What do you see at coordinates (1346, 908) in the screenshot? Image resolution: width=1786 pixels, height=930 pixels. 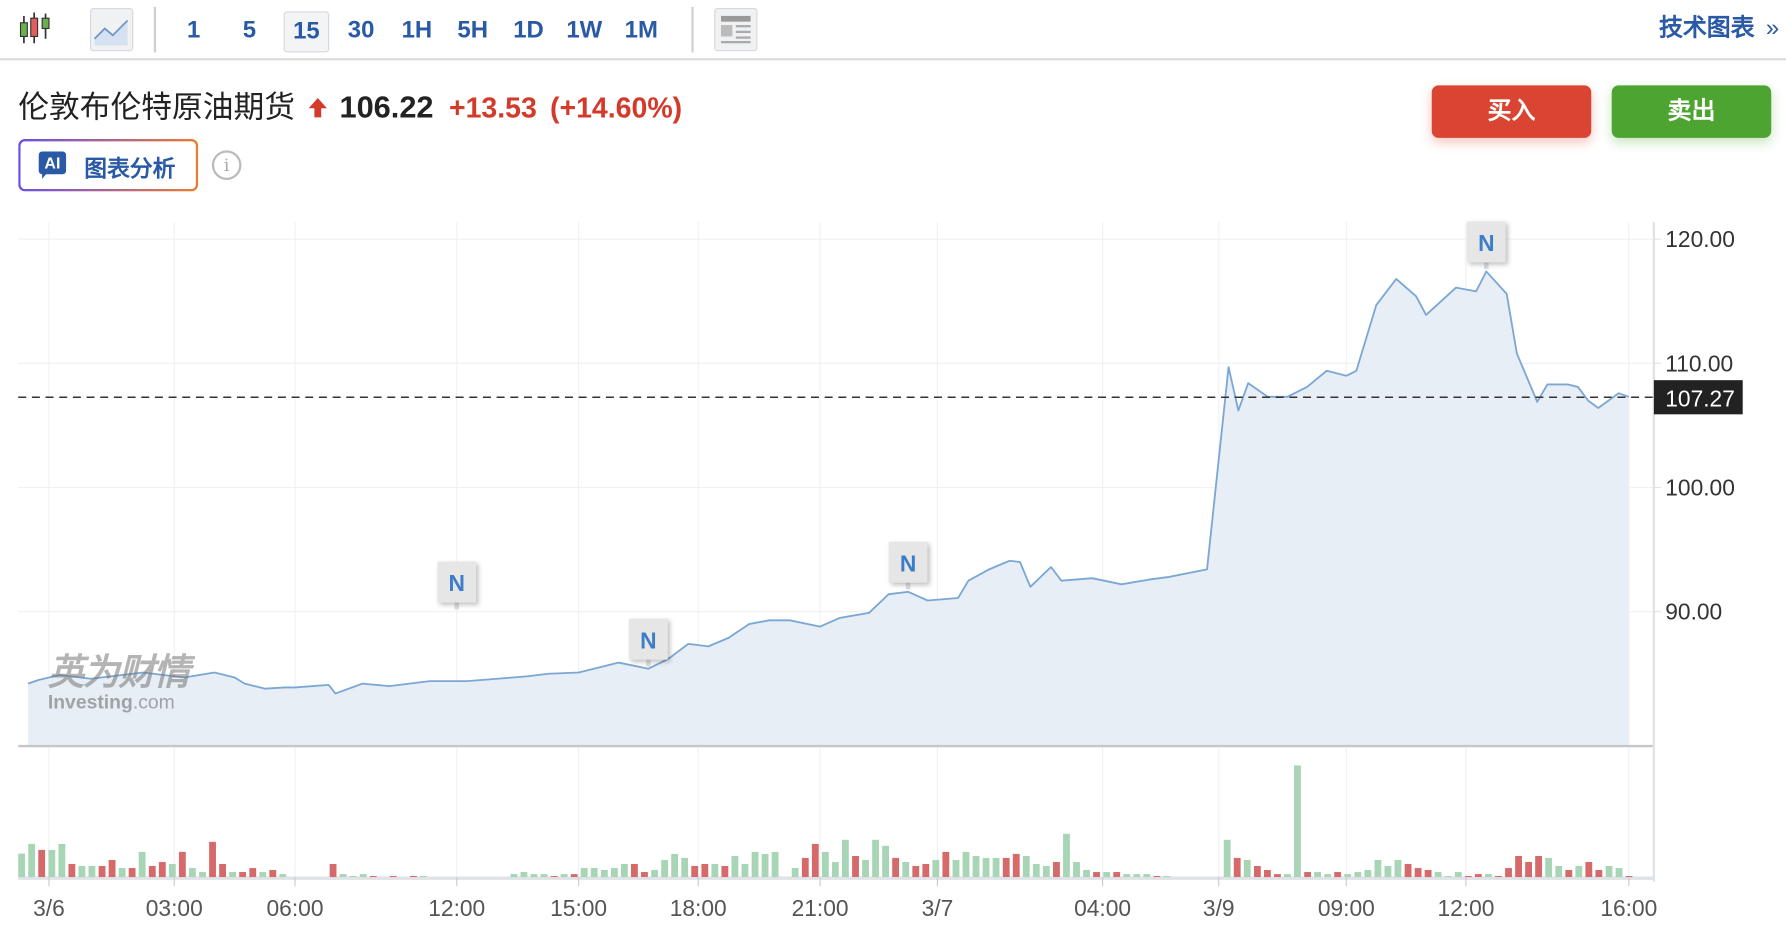 I see `x-tick-label: 09:00` at bounding box center [1346, 908].